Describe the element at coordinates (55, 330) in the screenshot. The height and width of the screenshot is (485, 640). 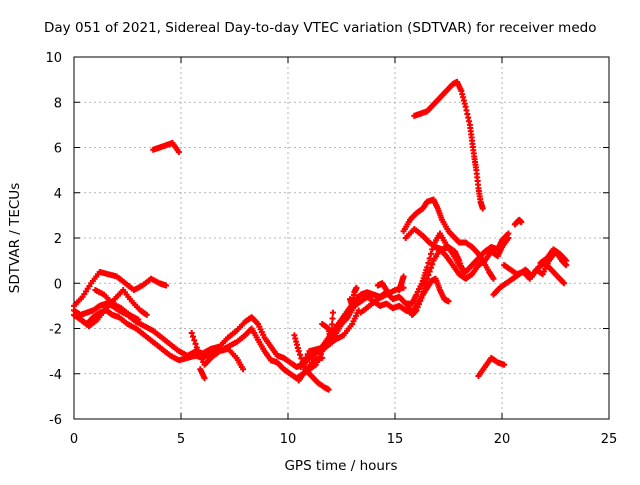
I see `y-tick-label: -2` at that location.